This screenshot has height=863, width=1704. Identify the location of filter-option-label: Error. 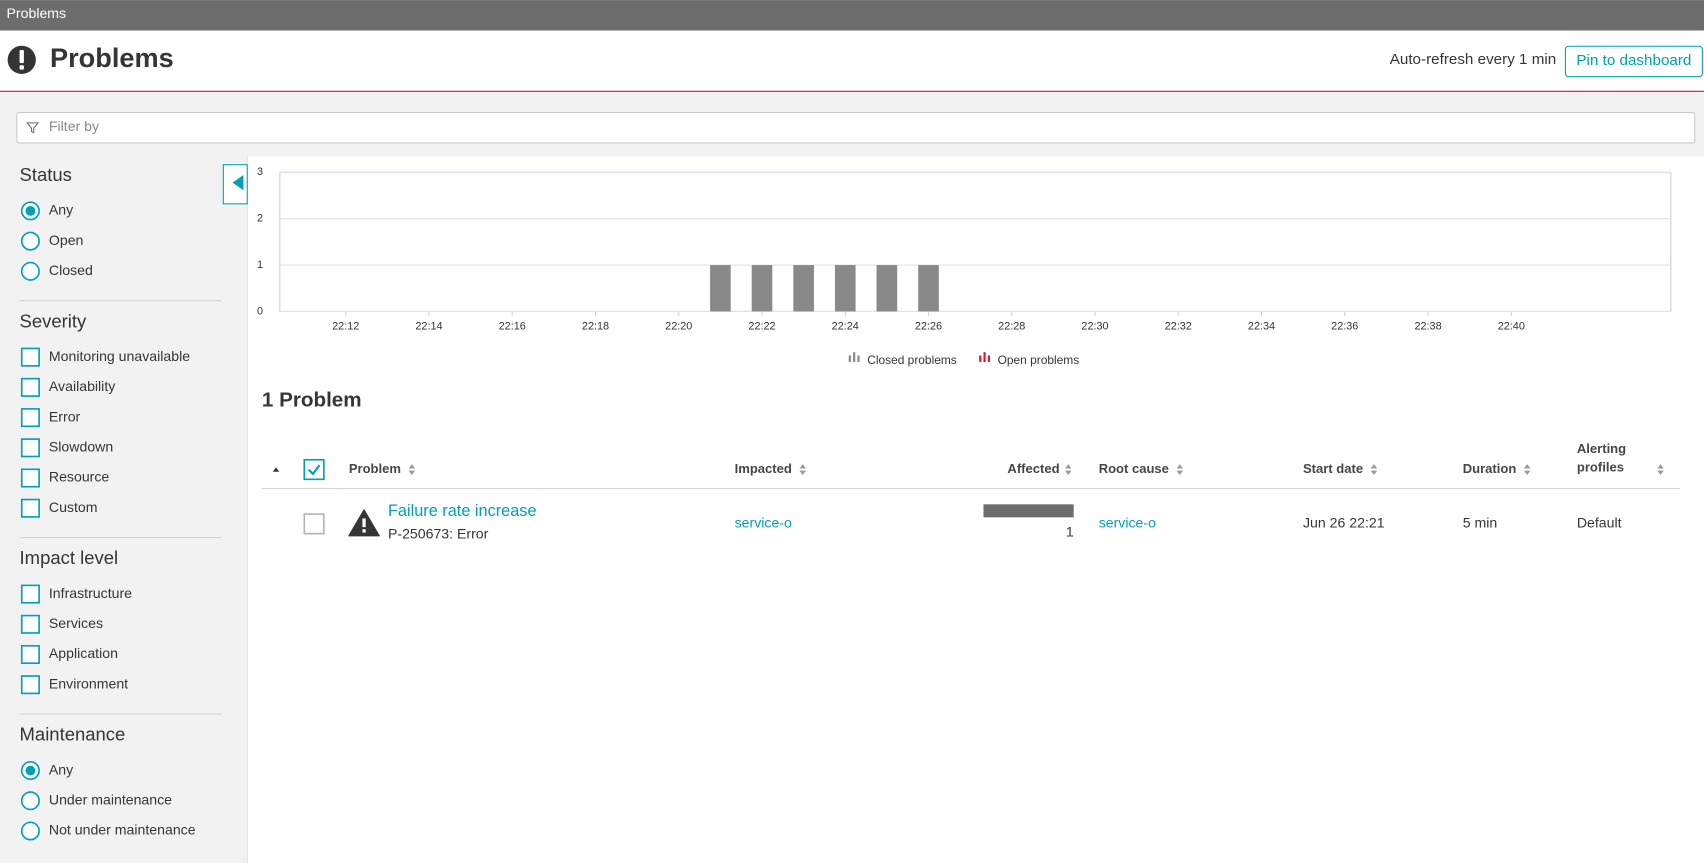
(65, 416).